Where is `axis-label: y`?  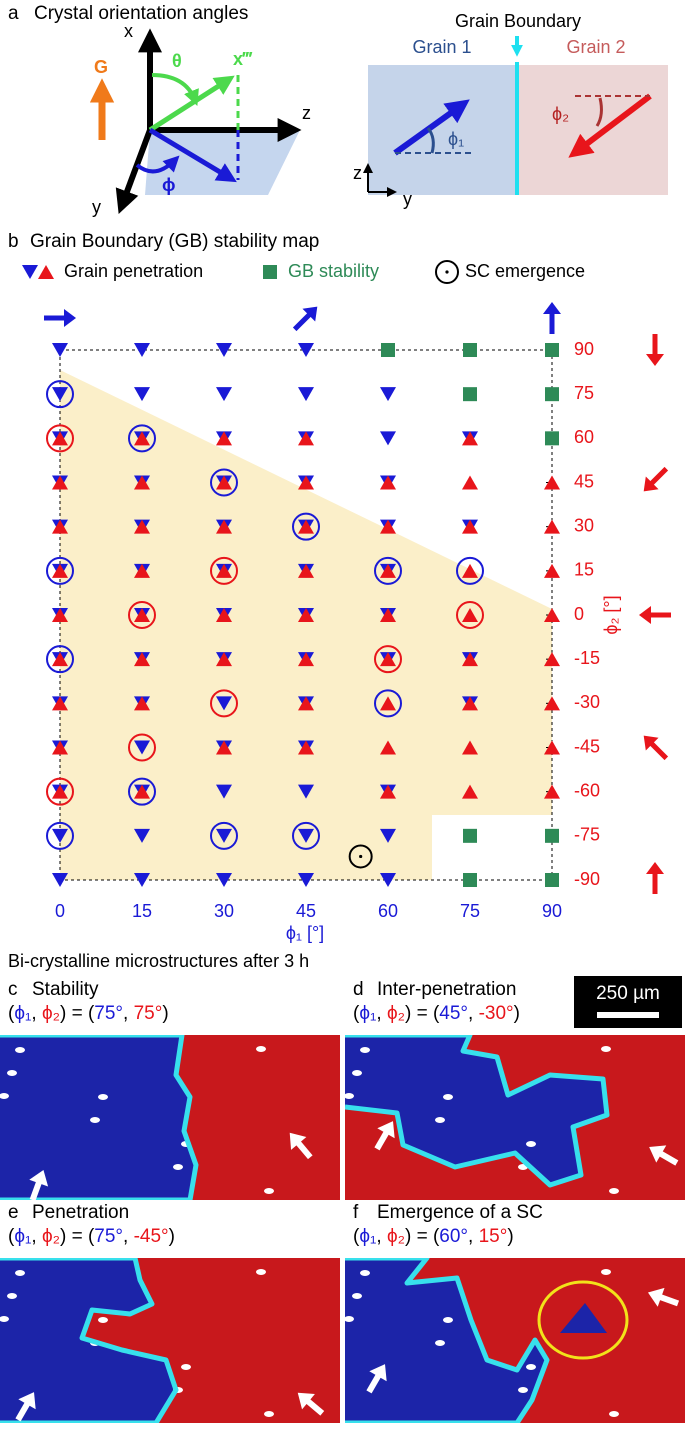 axis-label: y is located at coordinates (96, 207).